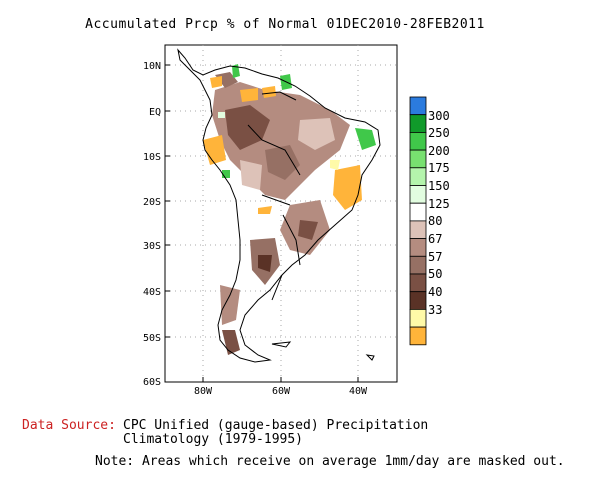 This screenshot has width=600, height=485. I want to click on lat-label: 10S, so click(152, 157).